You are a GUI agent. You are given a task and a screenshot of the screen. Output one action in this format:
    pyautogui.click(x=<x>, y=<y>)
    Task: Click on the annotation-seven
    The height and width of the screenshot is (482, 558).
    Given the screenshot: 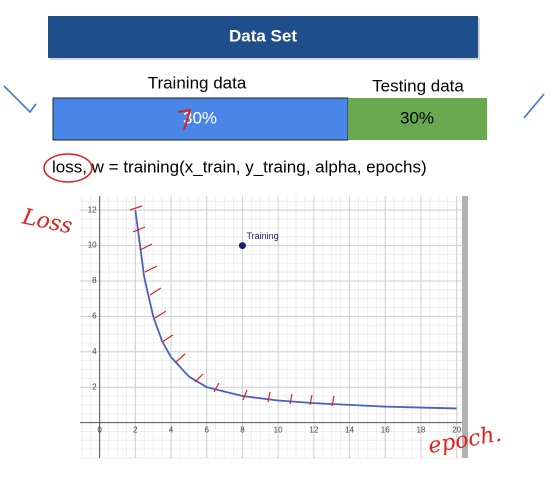 What is the action you would take?
    pyautogui.click(x=184, y=119)
    